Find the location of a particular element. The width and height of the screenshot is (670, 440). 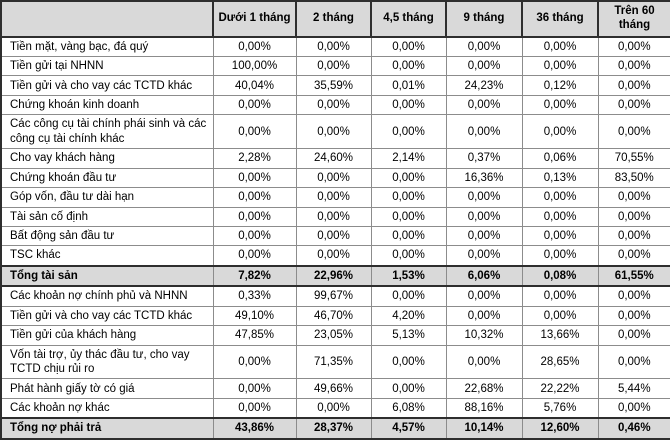

value-cell: 99,67% is located at coordinates (333, 296).